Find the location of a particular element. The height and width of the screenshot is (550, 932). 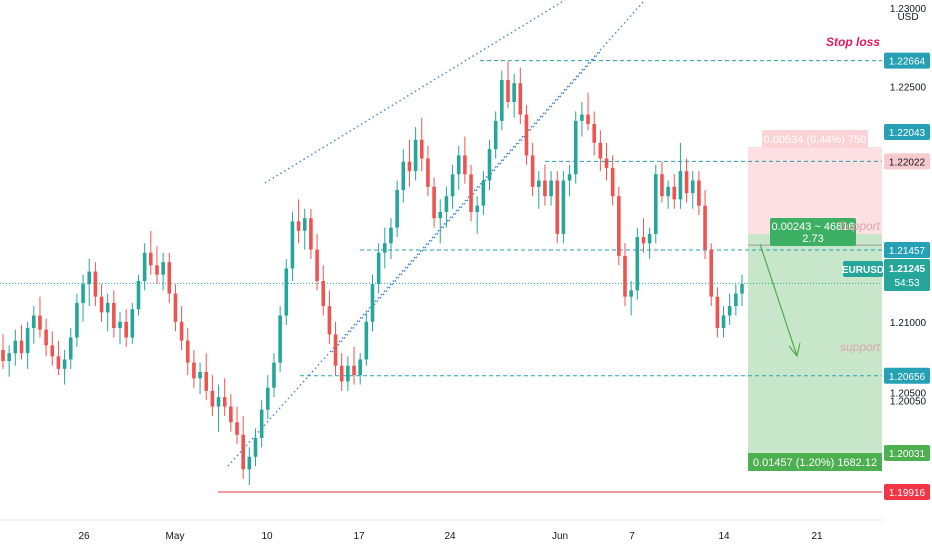

stop-loss-annotation: Stop loss is located at coordinates (853, 42).